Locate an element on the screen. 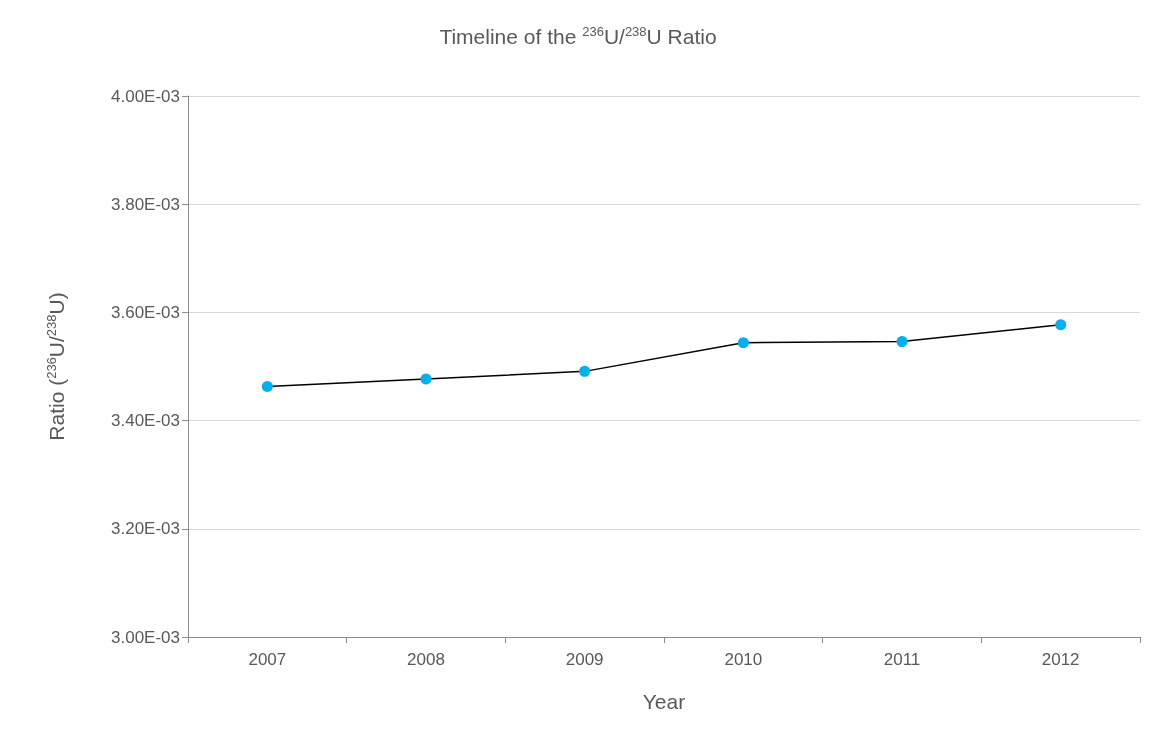 The width and height of the screenshot is (1160, 751). x-tick-label: 2011 is located at coordinates (902, 659).